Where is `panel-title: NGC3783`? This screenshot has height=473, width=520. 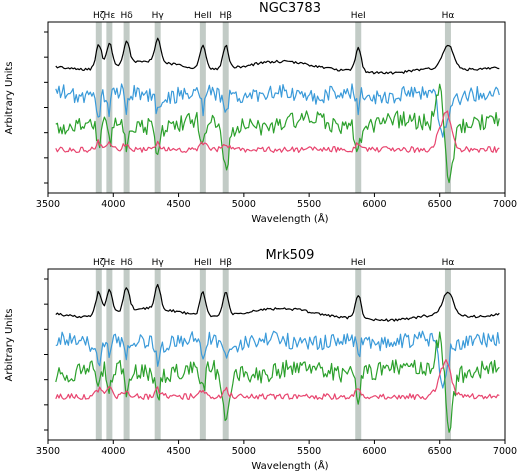
panel-title: NGC3783 is located at coordinates (290, 8).